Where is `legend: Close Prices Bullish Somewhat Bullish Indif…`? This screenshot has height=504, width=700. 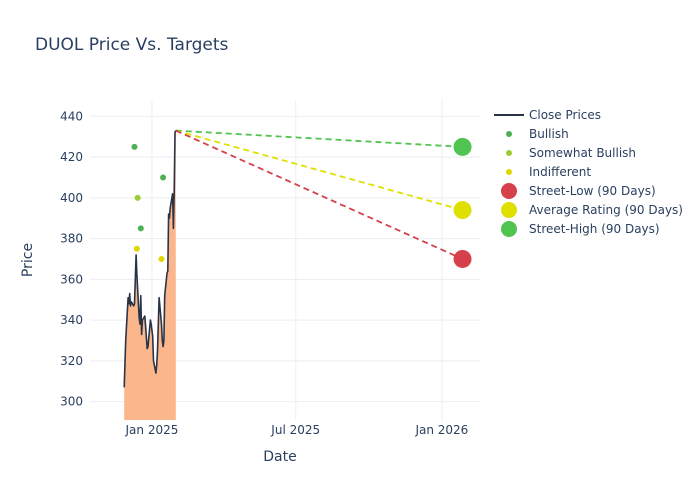
legend: Close Prices Bullish Somewhat Bullish Indif… is located at coordinates (588, 172).